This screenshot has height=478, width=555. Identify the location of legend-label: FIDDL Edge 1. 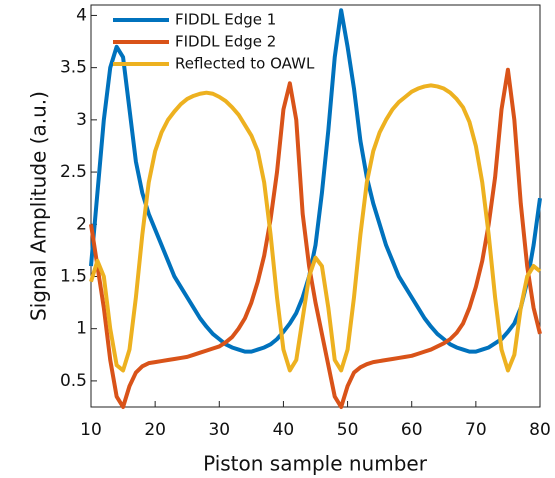
(225, 20).